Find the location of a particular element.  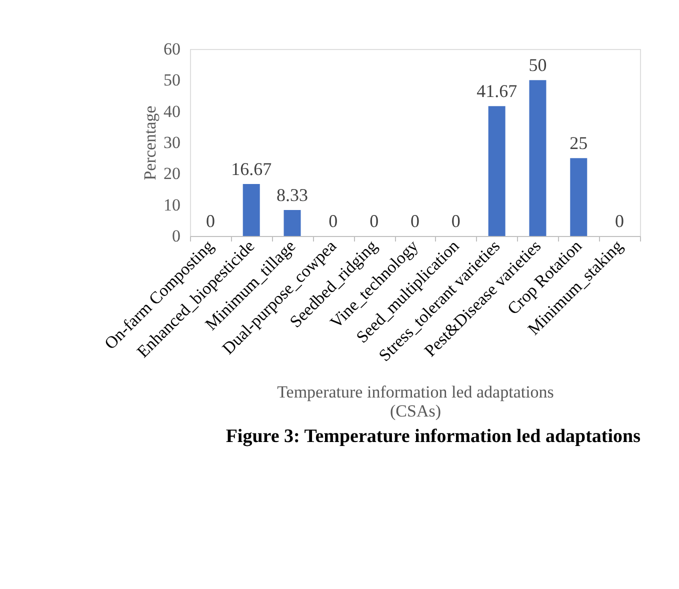

y-tick-label: 60 is located at coordinates (172, 49).